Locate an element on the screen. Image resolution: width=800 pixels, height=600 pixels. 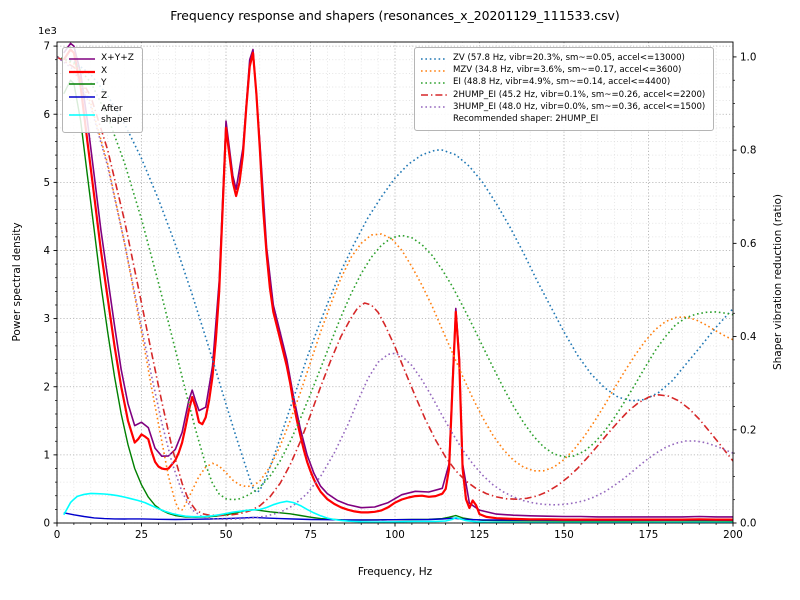
legend-entry: Z is located at coordinates (101, 97).